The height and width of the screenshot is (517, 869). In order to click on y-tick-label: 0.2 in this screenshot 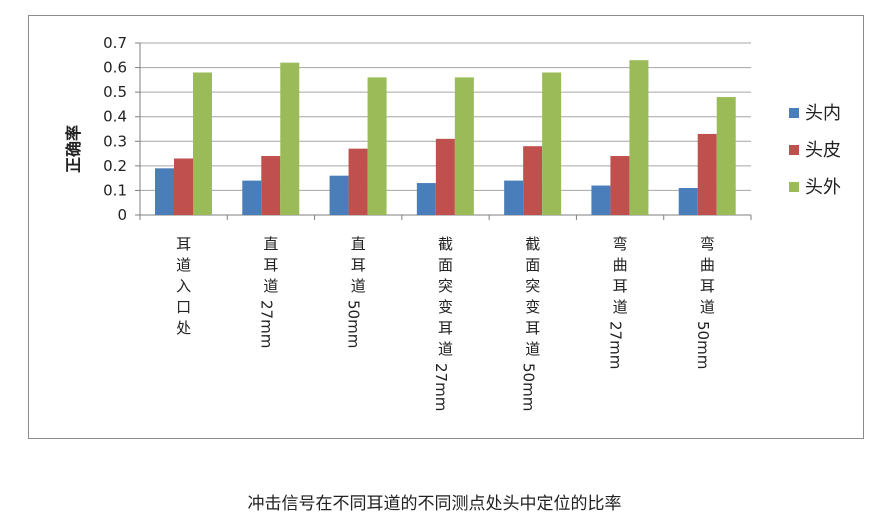, I will do `click(115, 166)`.